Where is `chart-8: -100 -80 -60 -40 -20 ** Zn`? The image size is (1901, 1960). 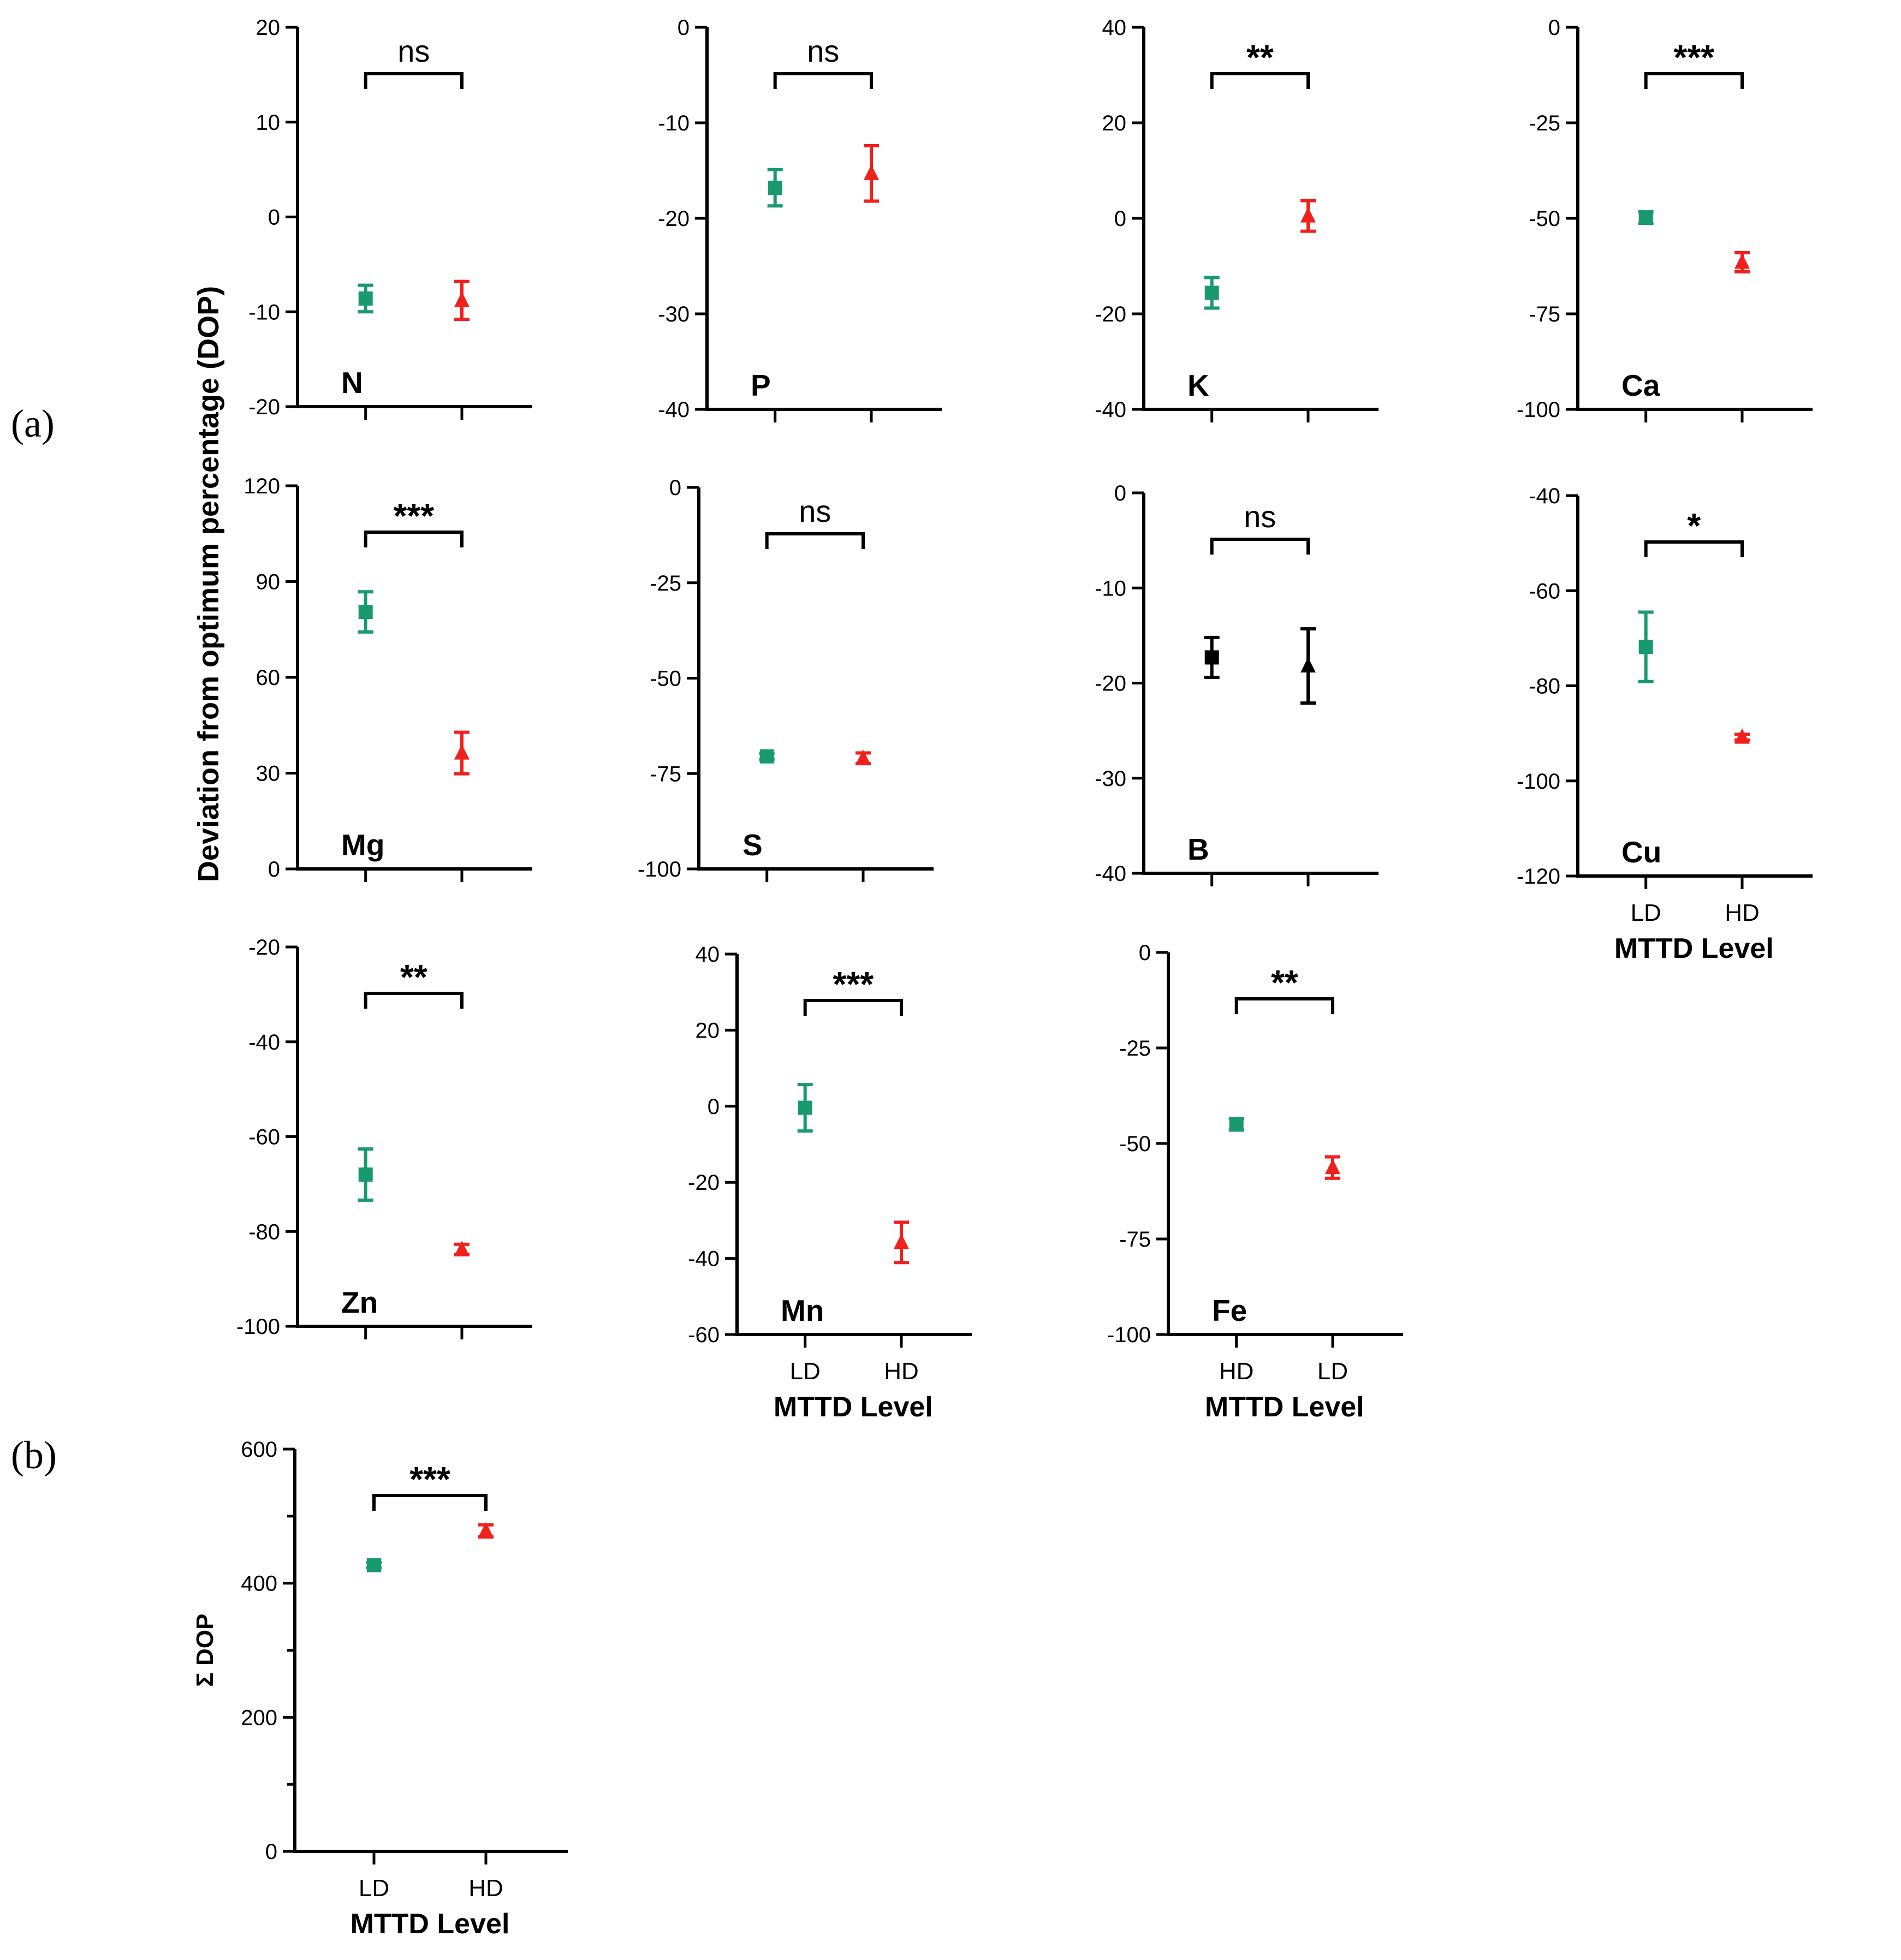
chart-8: -100 -80 -60 -40 -20 ** Zn is located at coordinates (384, 1137).